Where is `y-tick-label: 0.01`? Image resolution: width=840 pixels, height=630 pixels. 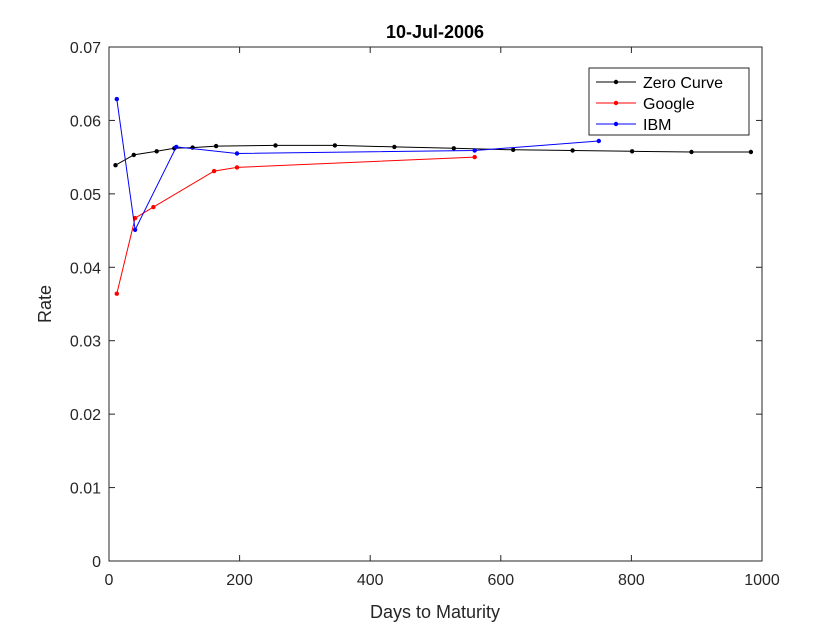 y-tick-label: 0.01 is located at coordinates (85, 489).